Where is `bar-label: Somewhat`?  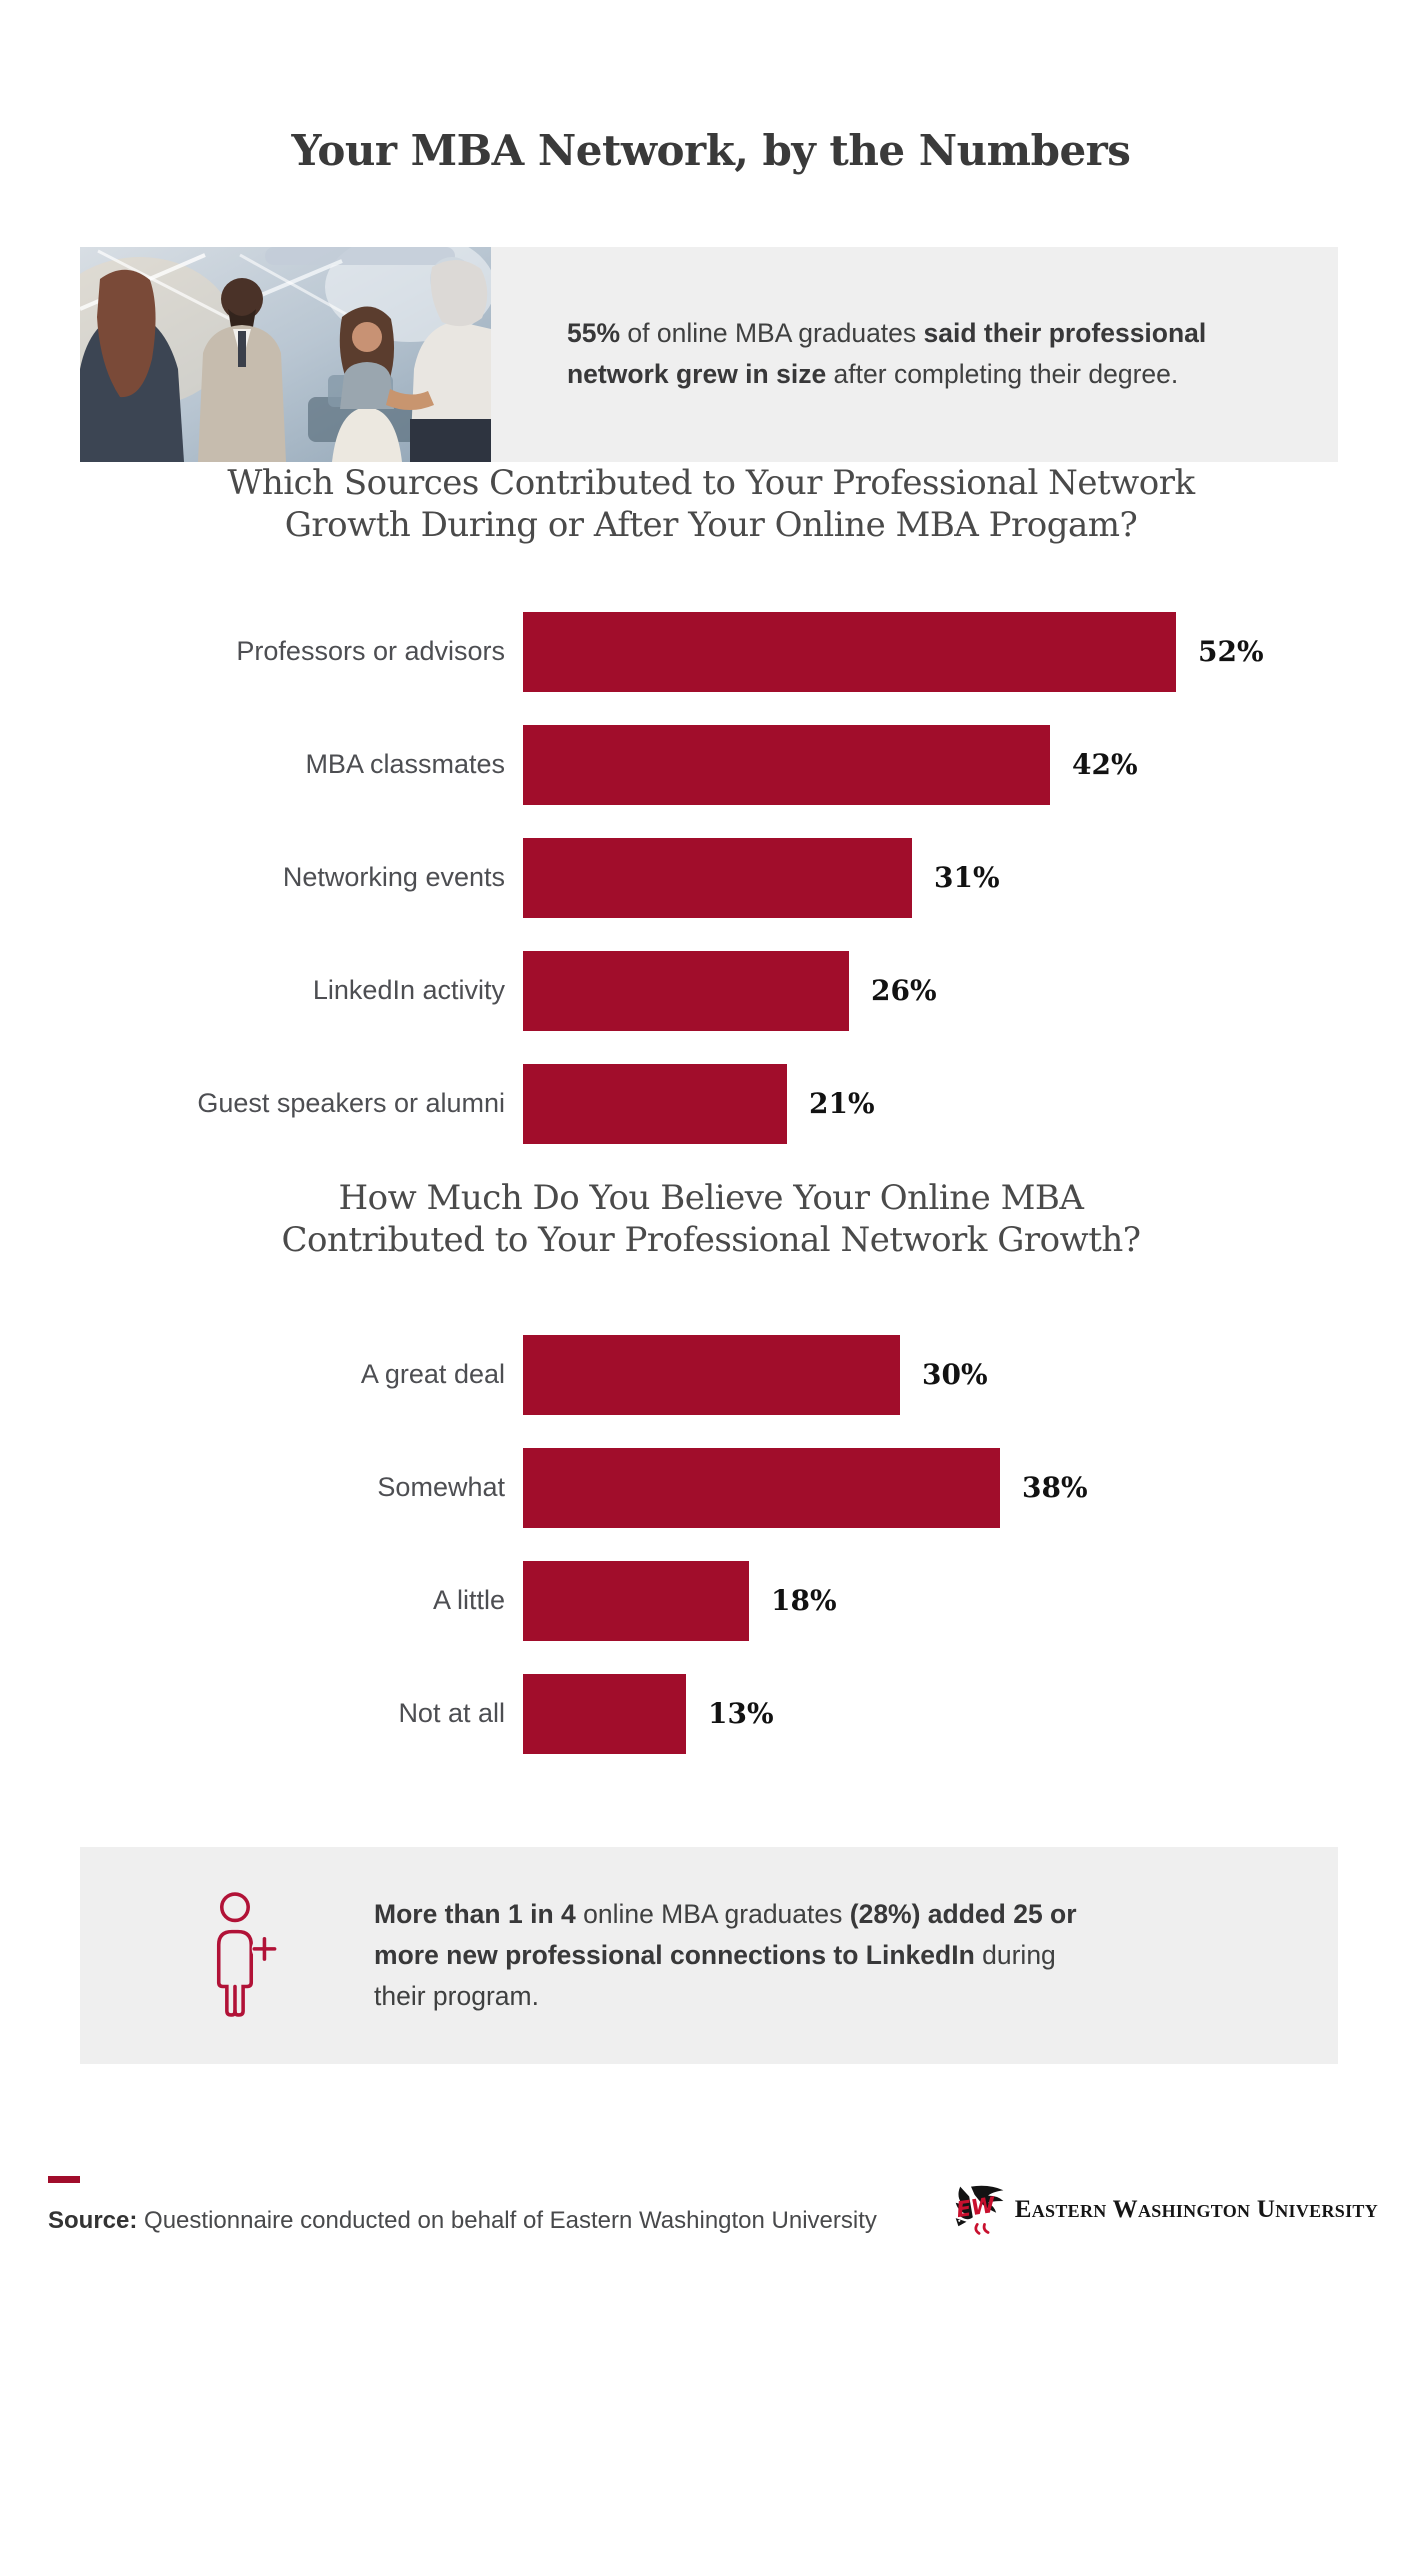
bar-label: Somewhat is located at coordinates (441, 1487).